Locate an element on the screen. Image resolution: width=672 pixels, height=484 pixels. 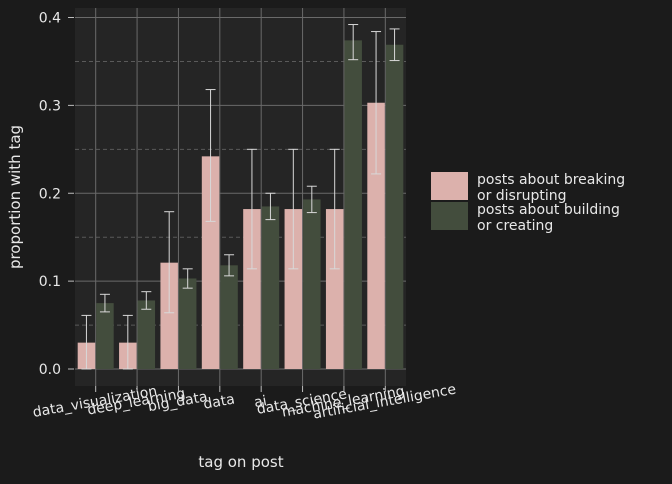
bar-s1-ai is located at coordinates (270, 287).